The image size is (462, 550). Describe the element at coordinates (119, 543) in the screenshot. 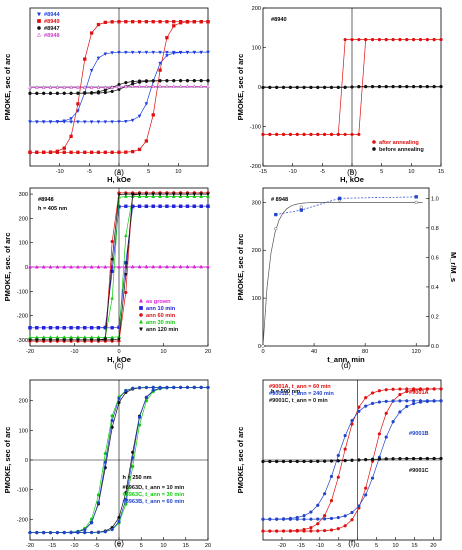

I see `panel-caption: (e)` at that location.